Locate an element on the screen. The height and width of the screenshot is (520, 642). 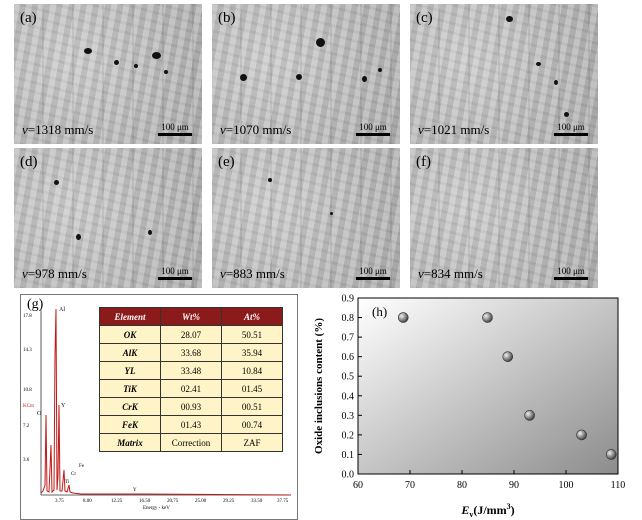
x-tick: 12.25 is located at coordinates (117, 501).